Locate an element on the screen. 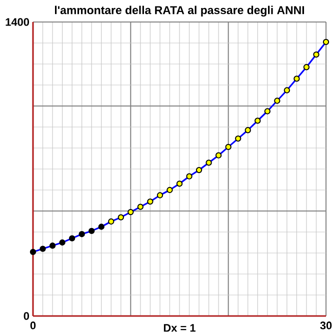 The height and width of the screenshot is (335, 335). chart-title: l'ammontare della RATA al passare degli ANNI is located at coordinates (179, 11).